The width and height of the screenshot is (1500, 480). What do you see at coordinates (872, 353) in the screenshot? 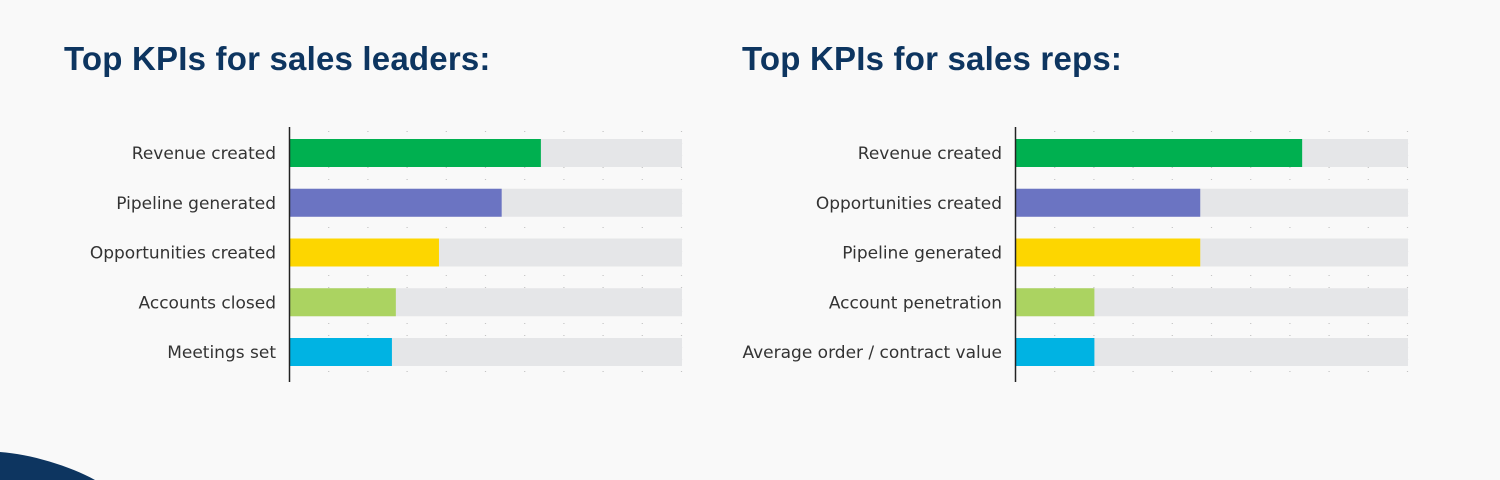
I see `category-label: Average order / contract value` at bounding box center [872, 353].